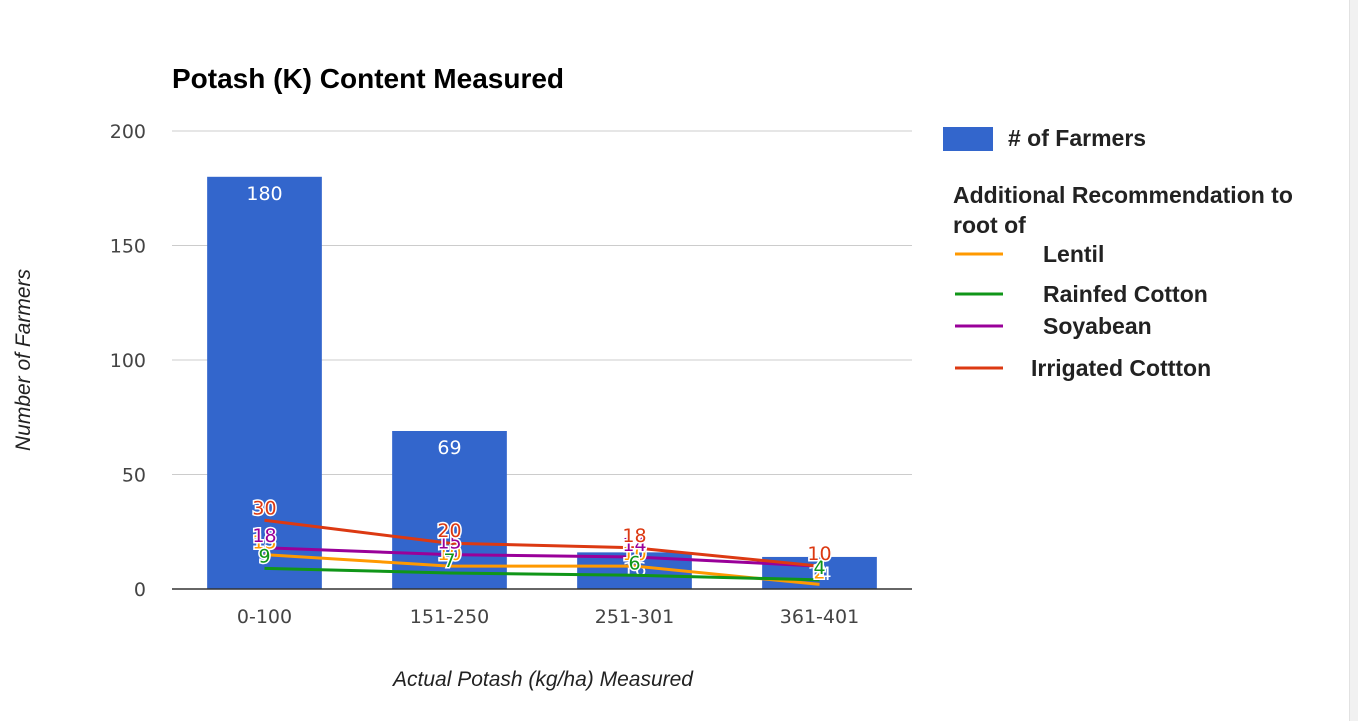 This screenshot has height=721, width=1358. I want to click on x-tick-label: 0-100, so click(264, 617).